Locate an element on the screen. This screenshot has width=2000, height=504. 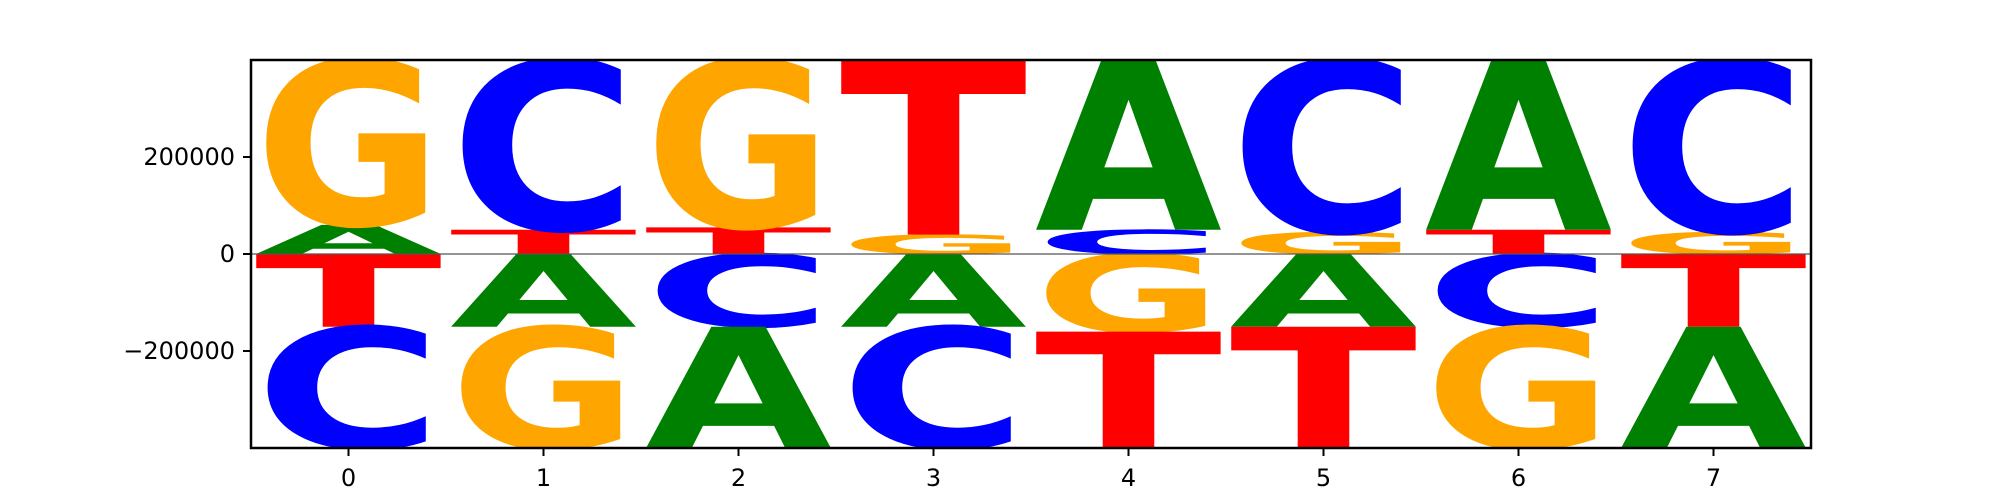
x-tick-label: 6 is located at coordinates (1518, 478).